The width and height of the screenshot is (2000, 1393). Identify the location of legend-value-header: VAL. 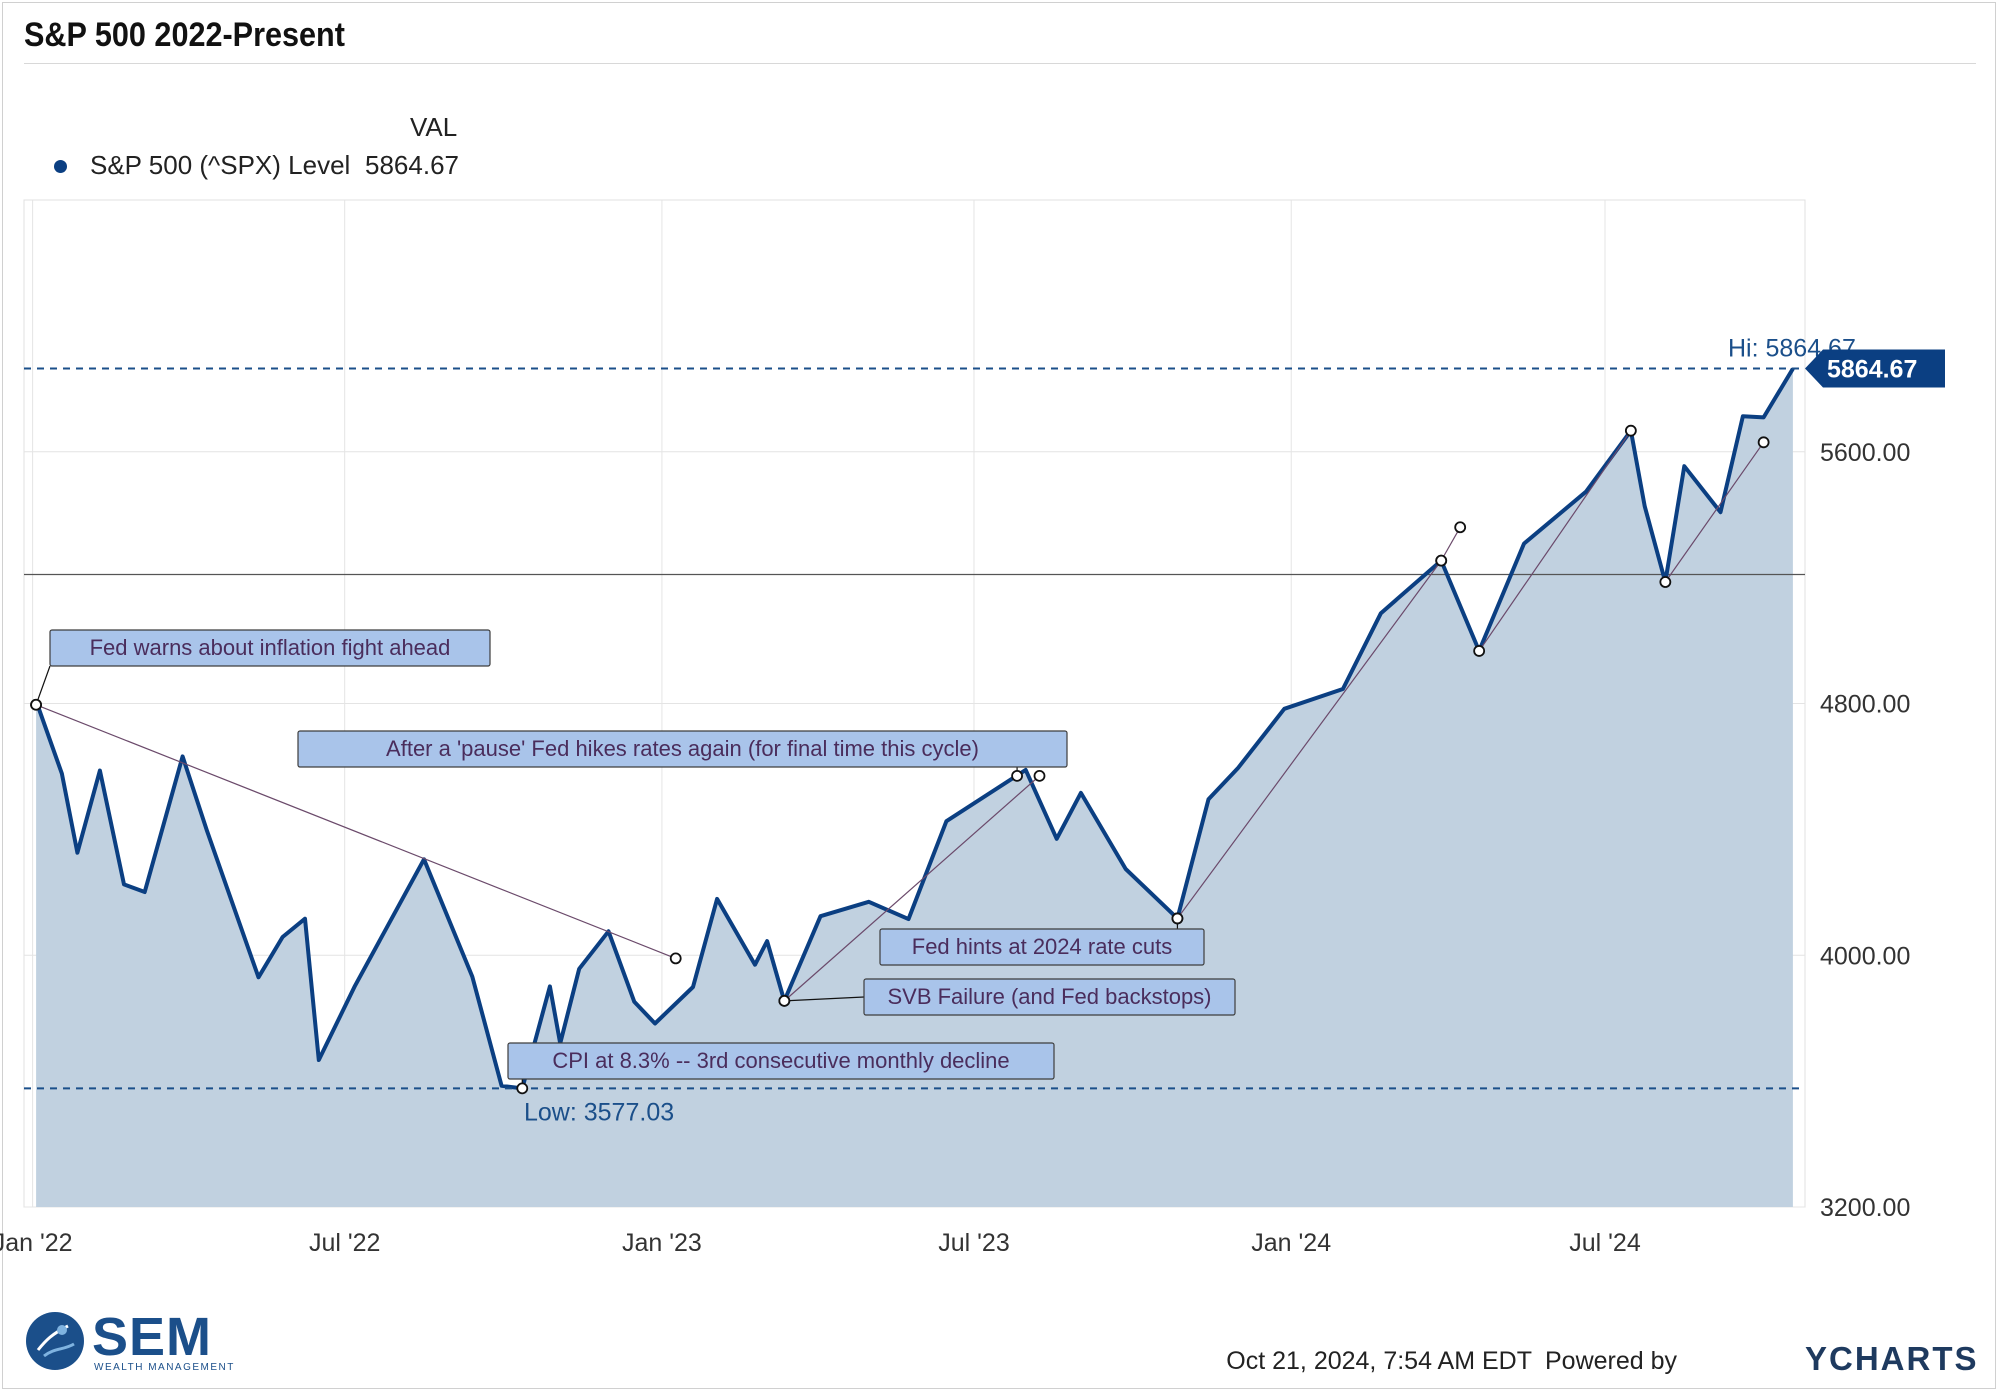
(434, 127).